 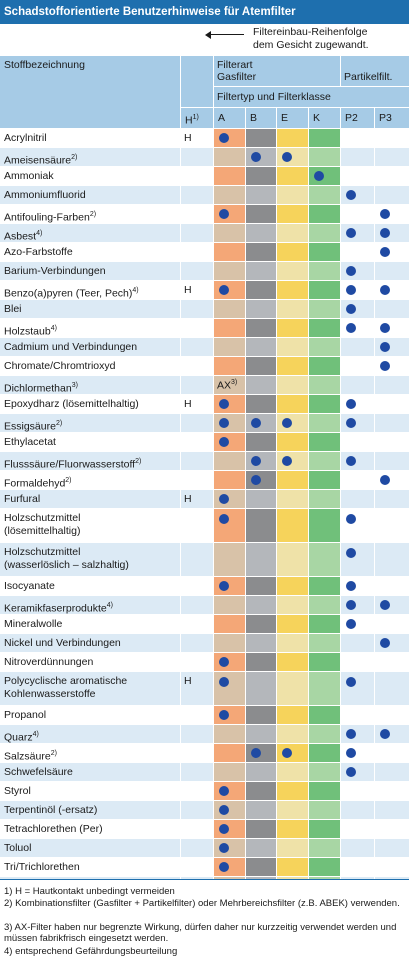 What do you see at coordinates (40, 159) in the screenshot?
I see `substance-name: Ameisensäure2)` at bounding box center [40, 159].